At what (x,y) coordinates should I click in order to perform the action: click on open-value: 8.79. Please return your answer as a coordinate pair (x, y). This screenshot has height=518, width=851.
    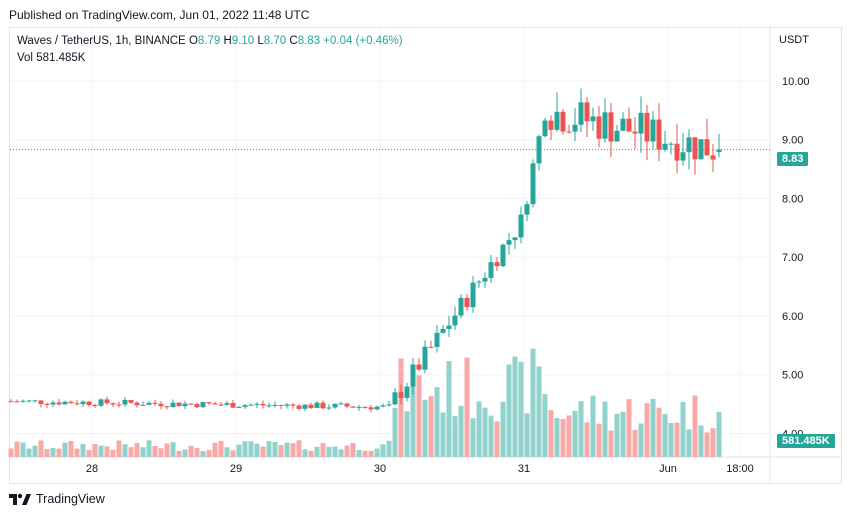
    Looking at the image, I should click on (209, 41).